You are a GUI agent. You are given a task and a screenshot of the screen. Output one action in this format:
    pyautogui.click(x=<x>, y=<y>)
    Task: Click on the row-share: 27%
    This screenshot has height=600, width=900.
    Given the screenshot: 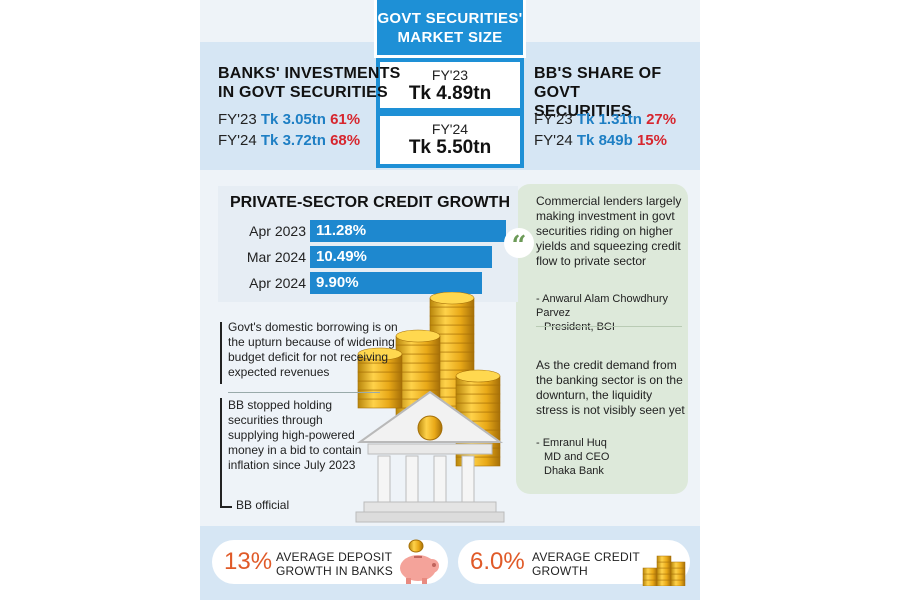 What is the action you would take?
    pyautogui.click(x=661, y=119)
    